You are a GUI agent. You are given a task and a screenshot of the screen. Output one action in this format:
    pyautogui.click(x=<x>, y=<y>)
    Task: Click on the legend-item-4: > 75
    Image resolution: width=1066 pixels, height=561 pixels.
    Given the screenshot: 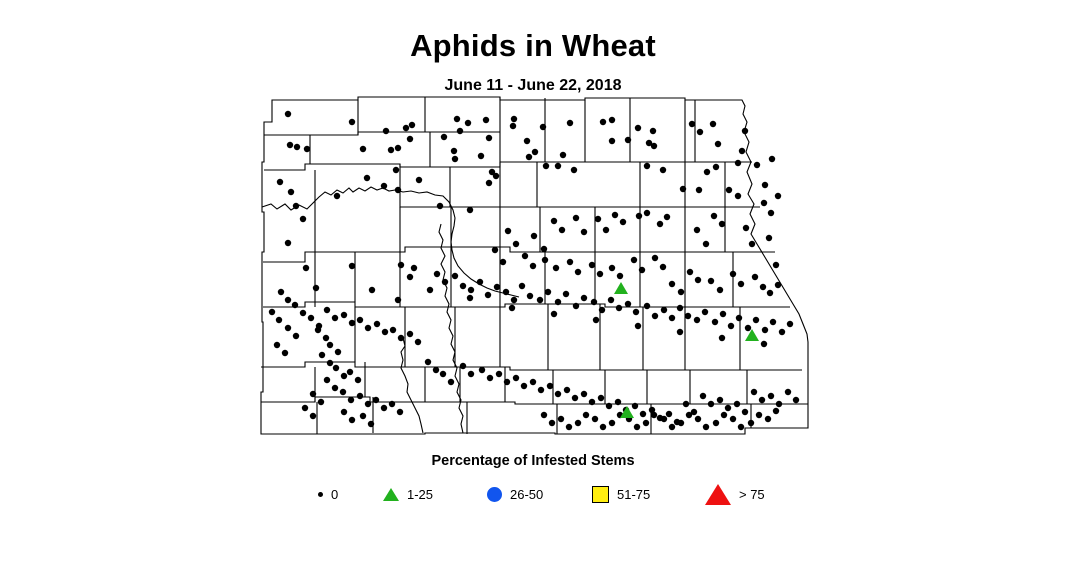 What is the action you would take?
    pyautogui.click(x=735, y=494)
    